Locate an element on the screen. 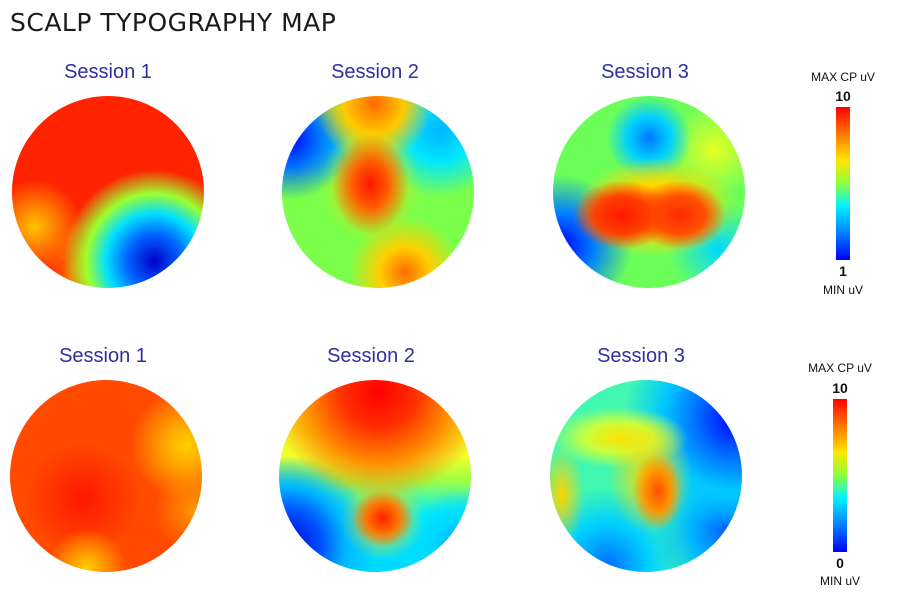  session-label-r2-s3: Session 3 is located at coordinates (641, 356).